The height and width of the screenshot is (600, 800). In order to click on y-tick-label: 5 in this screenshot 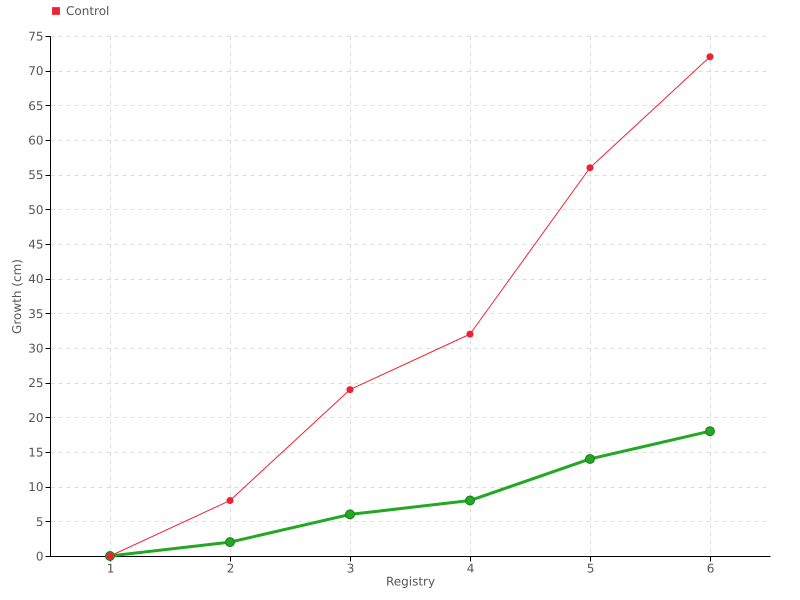, I will do `click(40, 521)`.